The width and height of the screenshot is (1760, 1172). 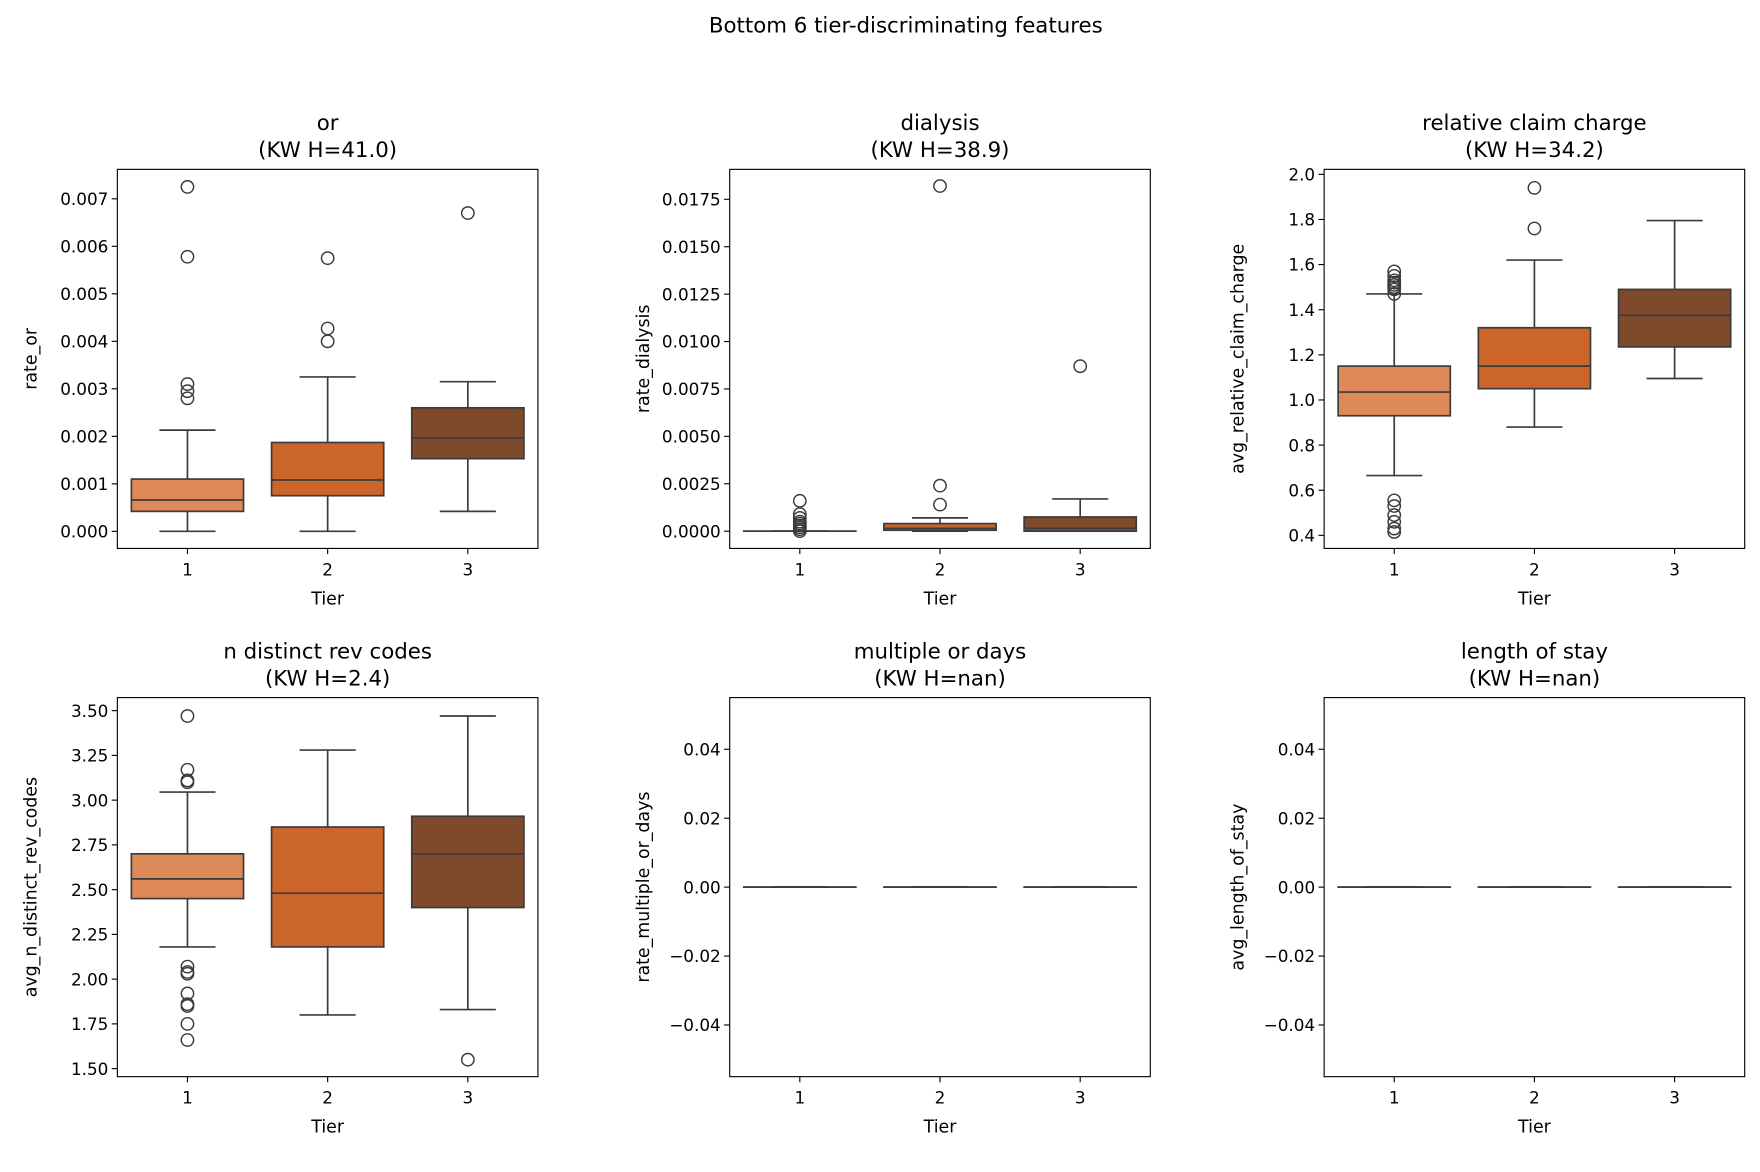 I want to click on y-tick-label: 0.0150, so click(x=691, y=247).